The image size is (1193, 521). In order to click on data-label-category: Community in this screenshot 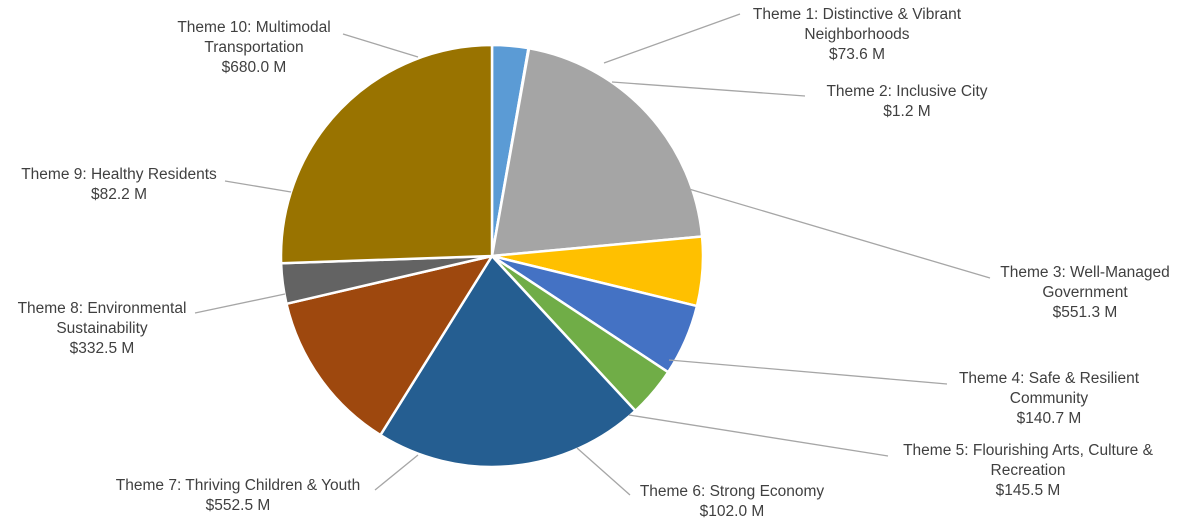, I will do `click(1049, 398)`.